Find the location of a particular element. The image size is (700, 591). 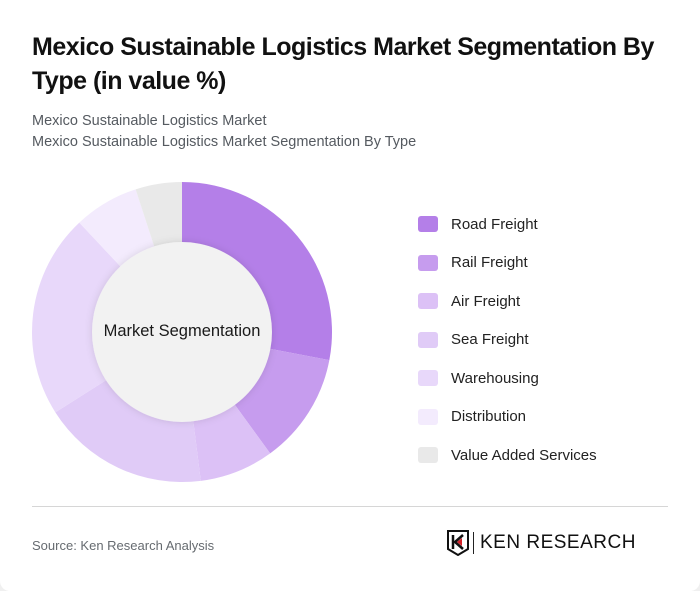

legend-label: Sea Freight is located at coordinates (490, 340).